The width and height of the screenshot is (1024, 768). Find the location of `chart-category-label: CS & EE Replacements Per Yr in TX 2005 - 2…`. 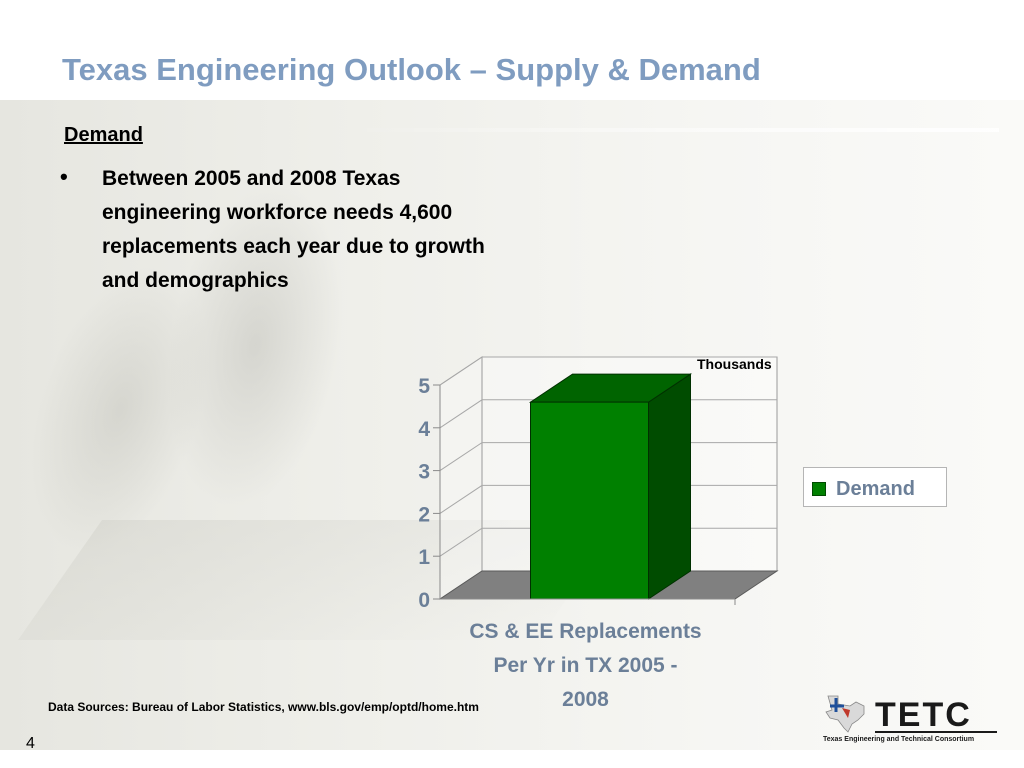

chart-category-label: CS & EE Replacements Per Yr in TX 2005 - 2… is located at coordinates (585, 665).